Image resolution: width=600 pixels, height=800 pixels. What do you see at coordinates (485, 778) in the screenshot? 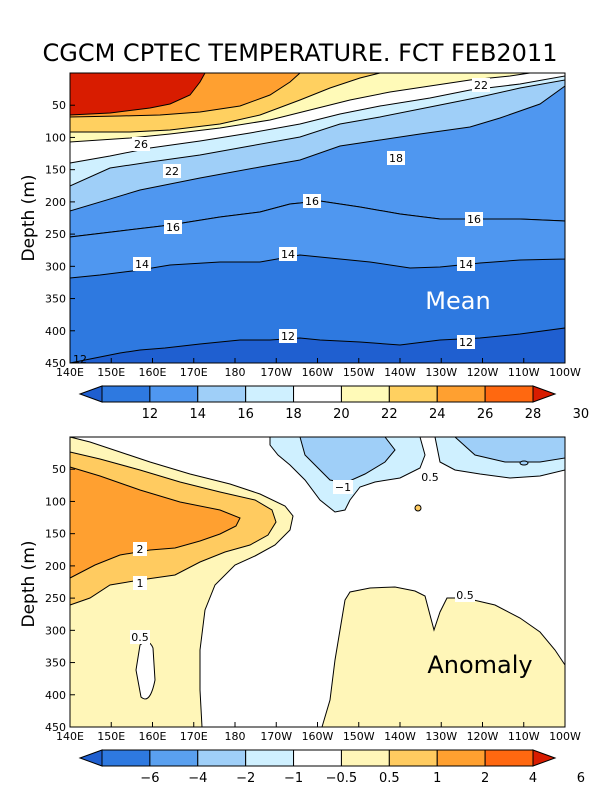
I see `colorbar-label: 2` at bounding box center [485, 778].